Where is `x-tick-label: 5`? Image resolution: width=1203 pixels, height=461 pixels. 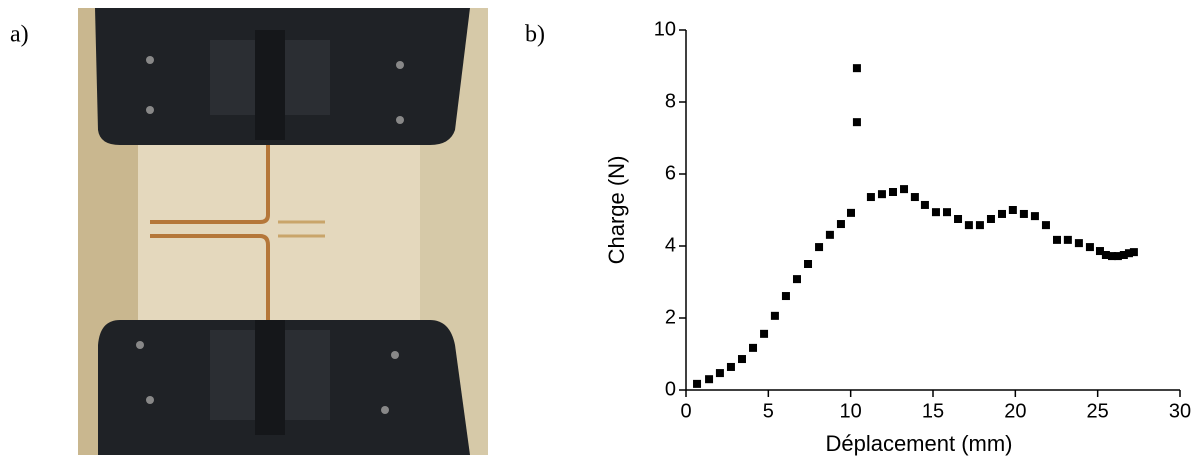 x-tick-label: 5 is located at coordinates (768, 411).